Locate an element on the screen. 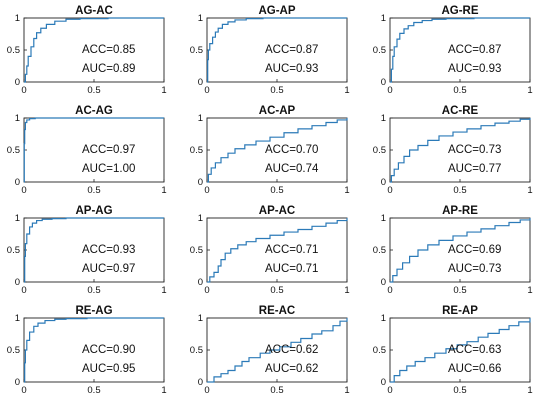 The image size is (550, 402). acc-label: ACC=0.62 is located at coordinates (291, 350).